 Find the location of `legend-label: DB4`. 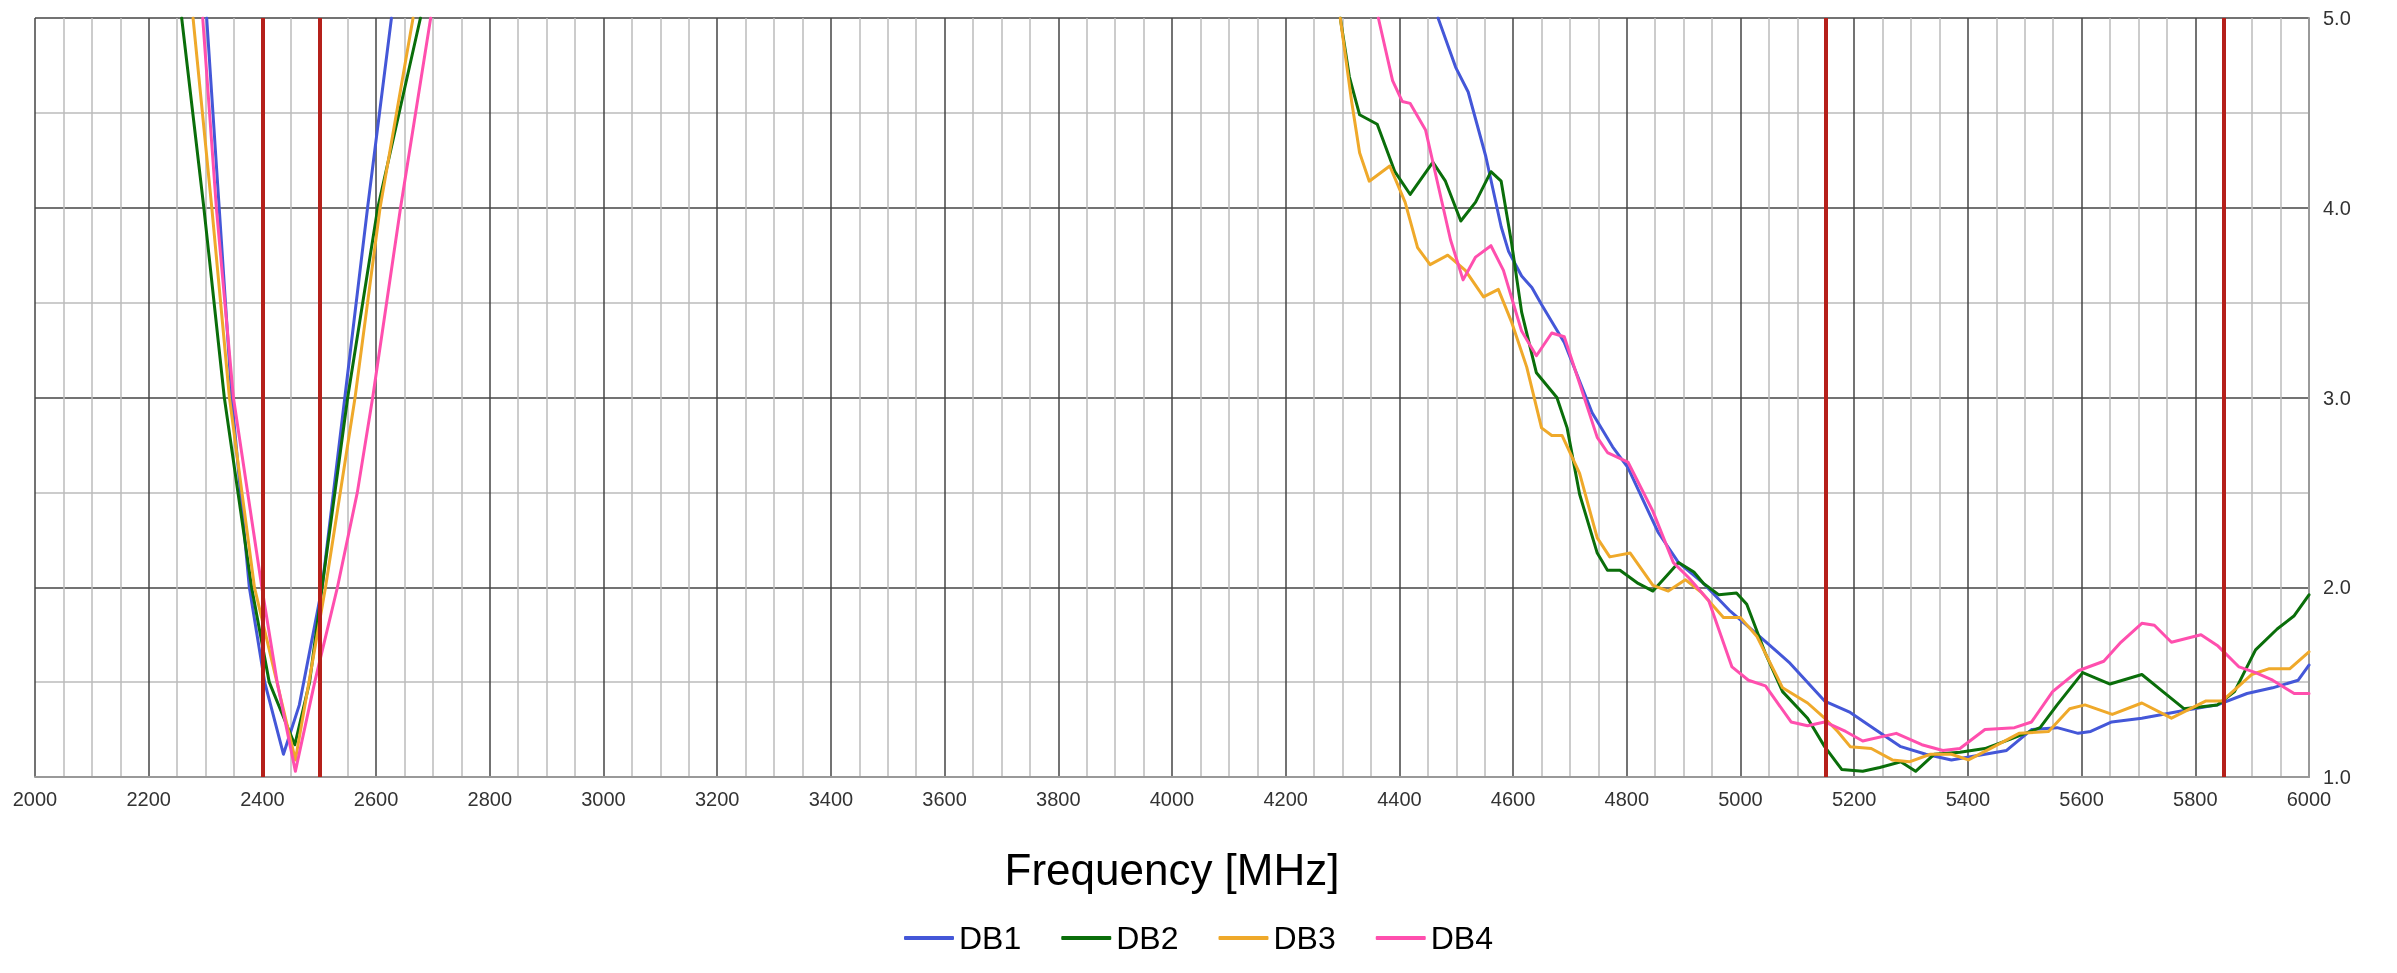

legend-label: DB4 is located at coordinates (1461, 938).